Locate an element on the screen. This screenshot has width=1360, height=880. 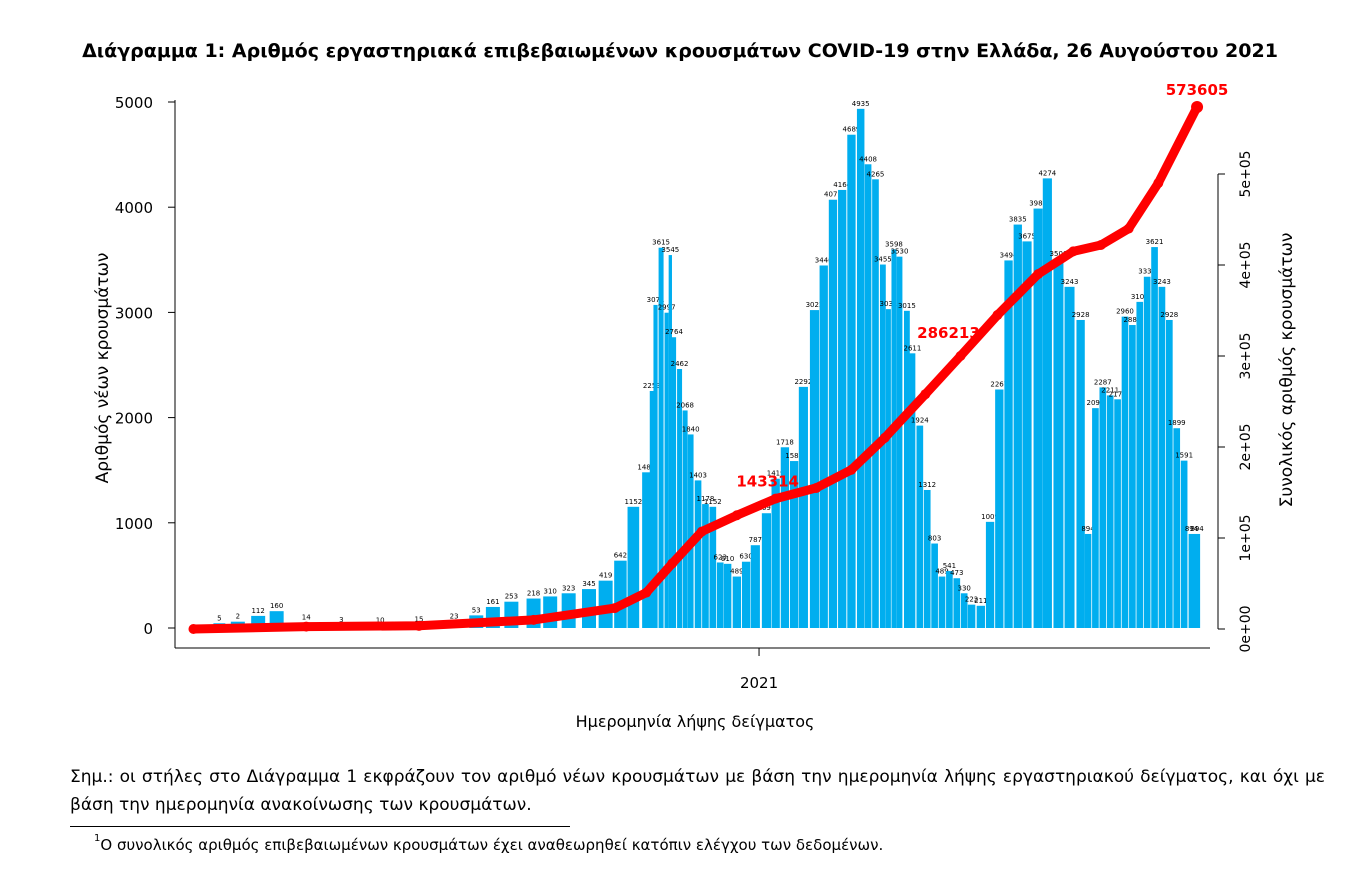
footnote-divider is located at coordinates (320, 826).